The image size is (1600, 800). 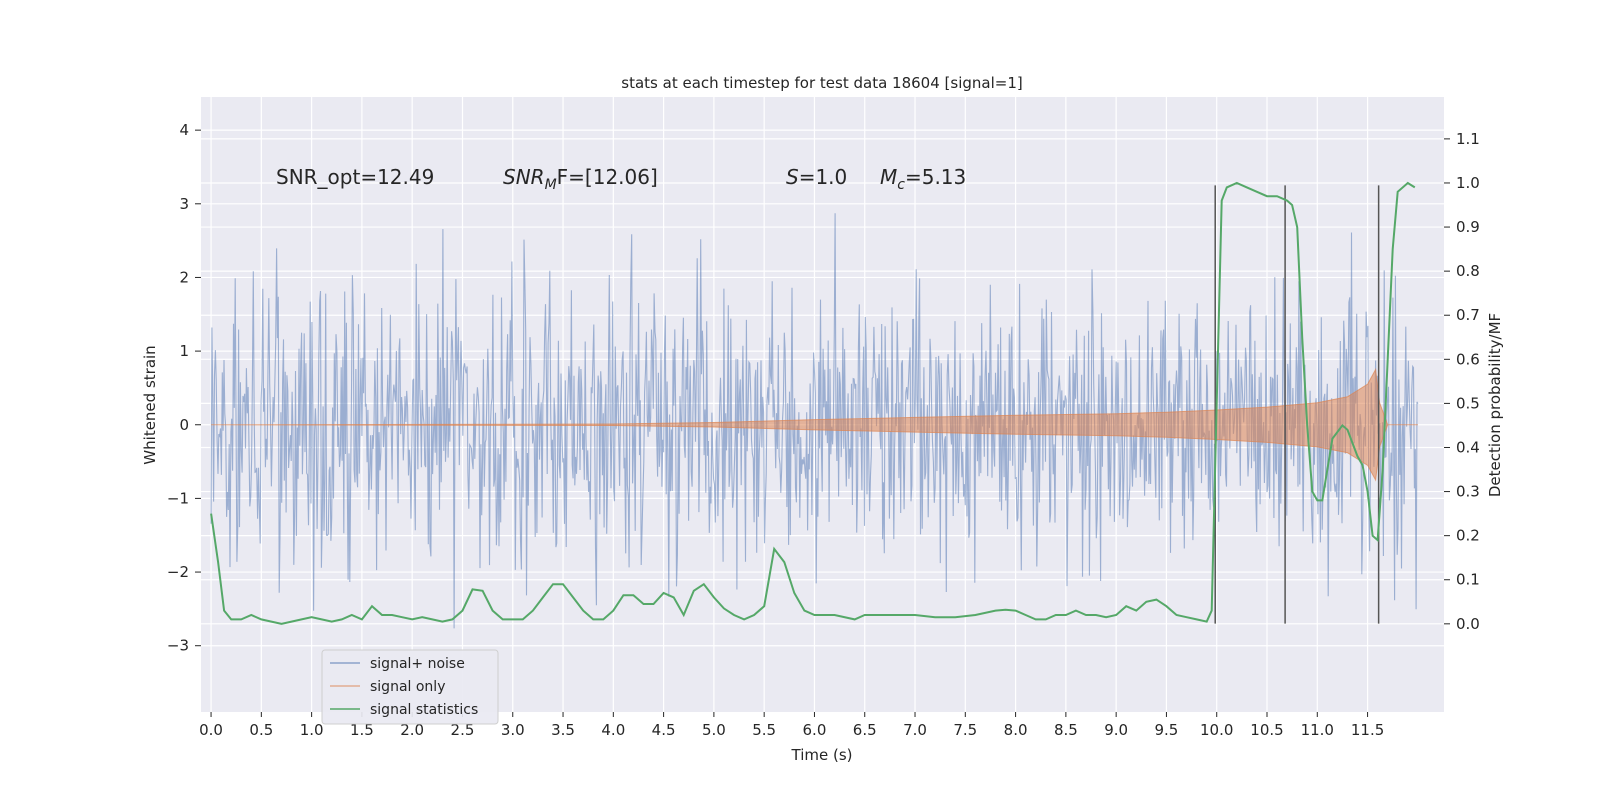 I want to click on legend-label-signal-noise: signal+ noise, so click(x=417, y=664).